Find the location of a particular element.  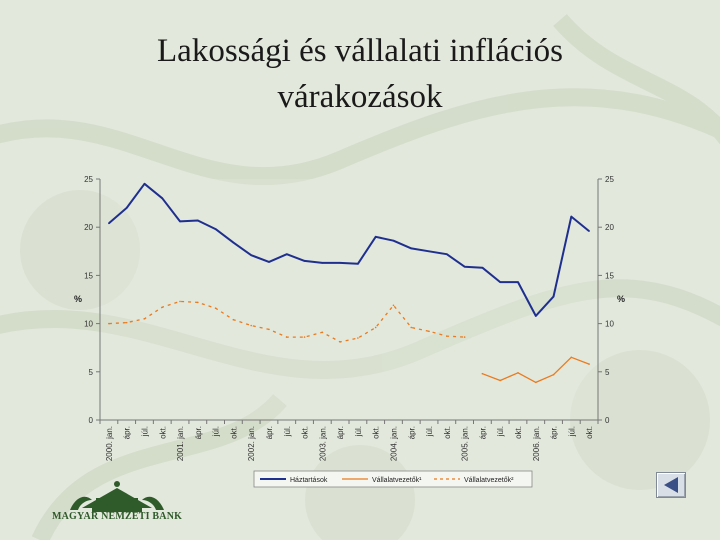

y-tick-label-left: 15 is located at coordinates (88, 275).